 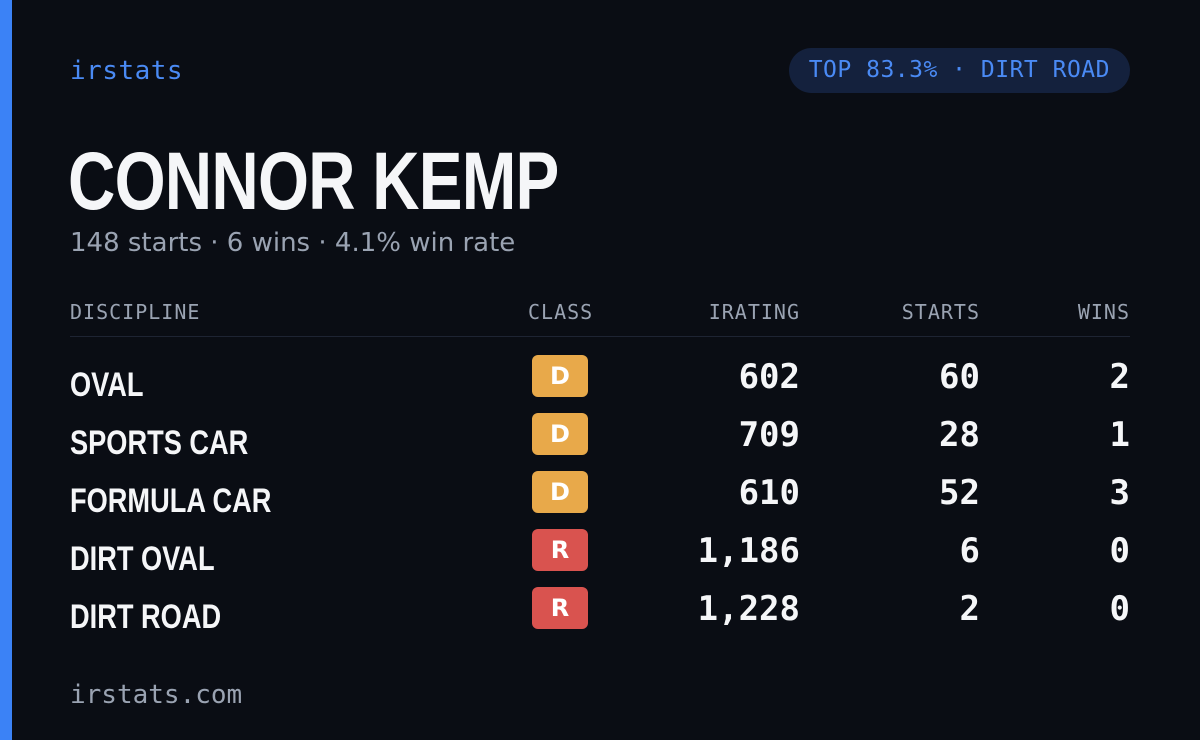 I want to click on irating-value: 709, so click(x=769, y=435).